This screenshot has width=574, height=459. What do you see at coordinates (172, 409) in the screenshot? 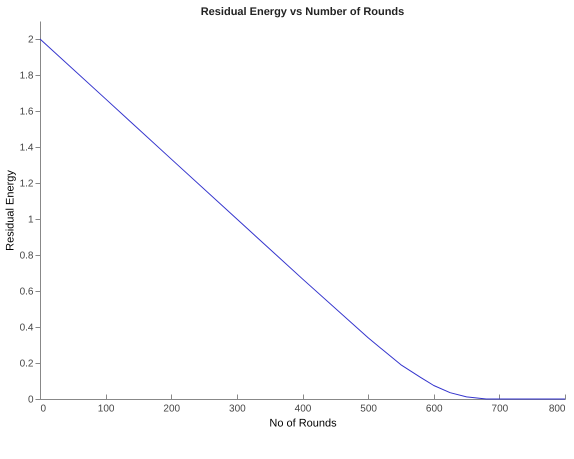
I see `x-tick-label: 200` at bounding box center [172, 409].